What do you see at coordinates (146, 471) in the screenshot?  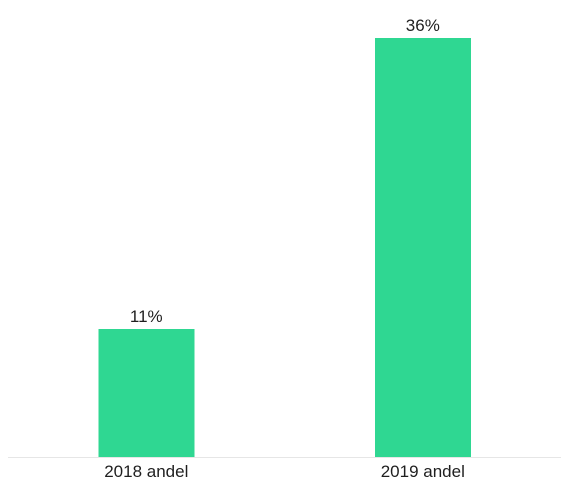 I see `x-tick-label-1: 2018 andel` at bounding box center [146, 471].